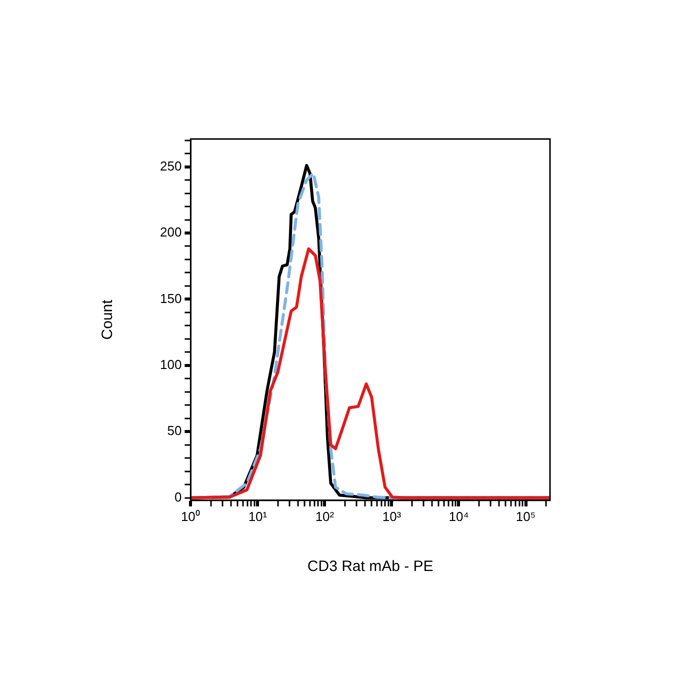 Image resolution: width=700 pixels, height=700 pixels. What do you see at coordinates (171, 166) in the screenshot?
I see `y-tick-label: 250` at bounding box center [171, 166].